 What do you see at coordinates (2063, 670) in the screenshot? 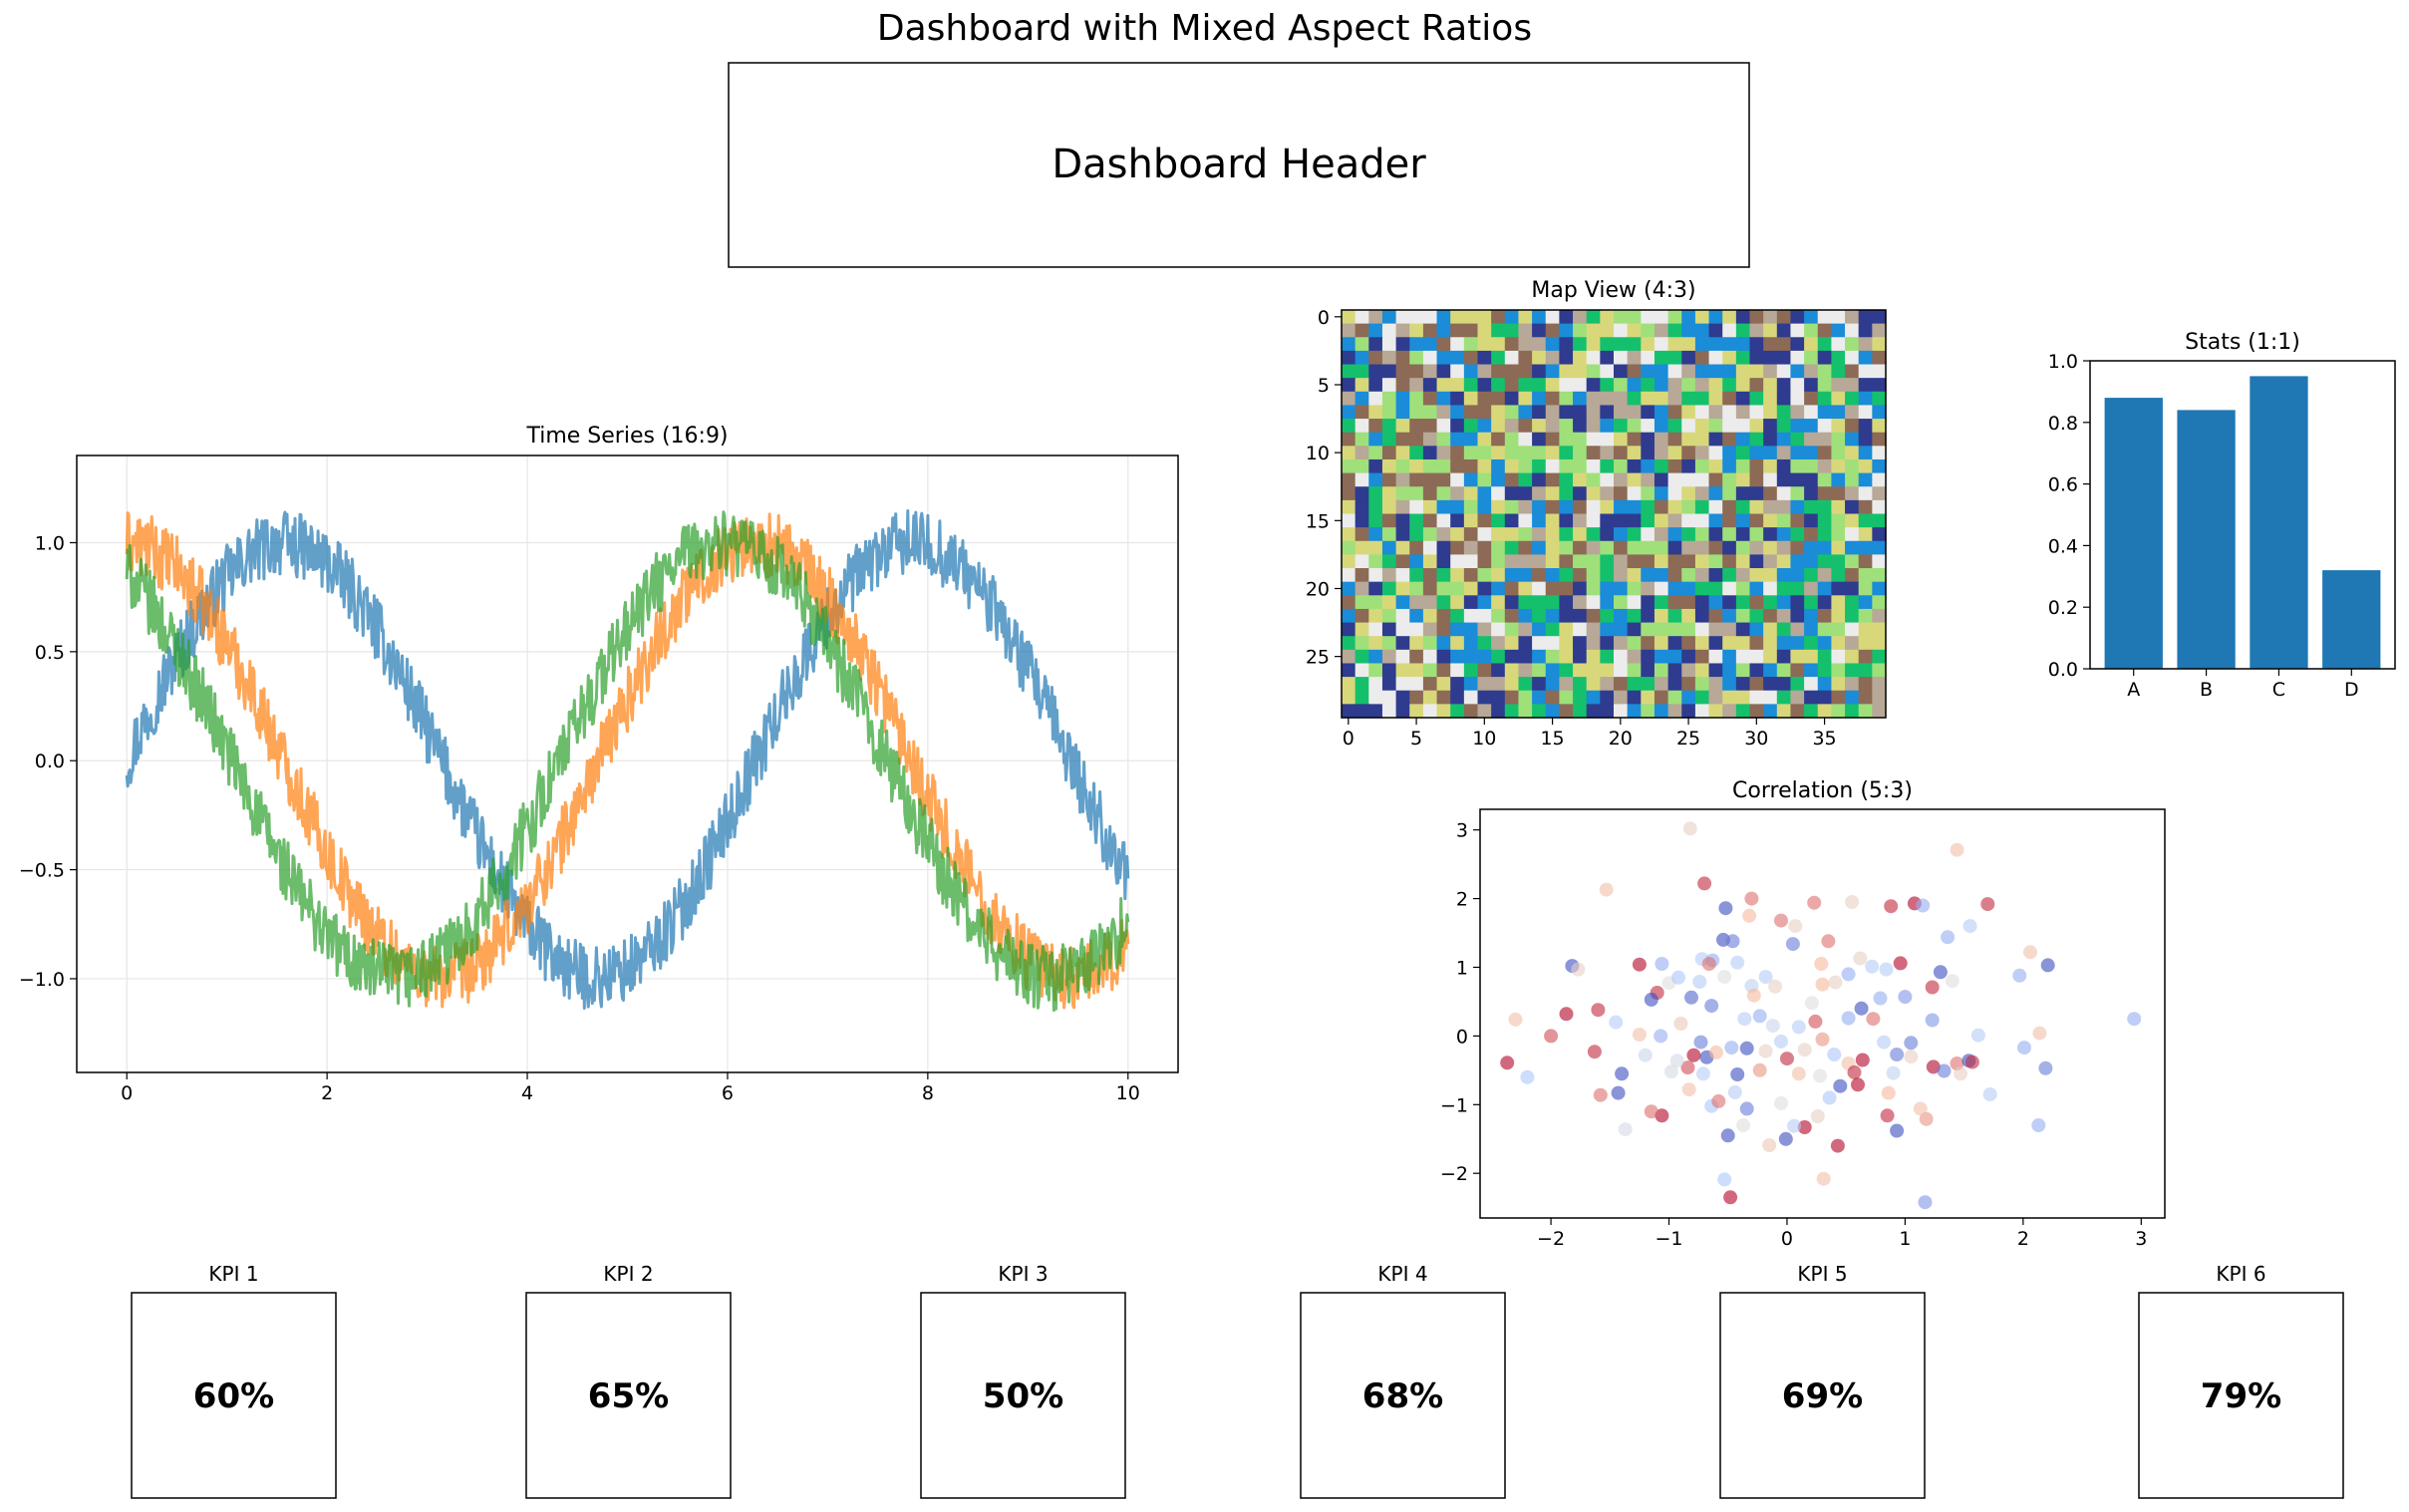
I see `y-tick-label: 0.0` at bounding box center [2063, 670].